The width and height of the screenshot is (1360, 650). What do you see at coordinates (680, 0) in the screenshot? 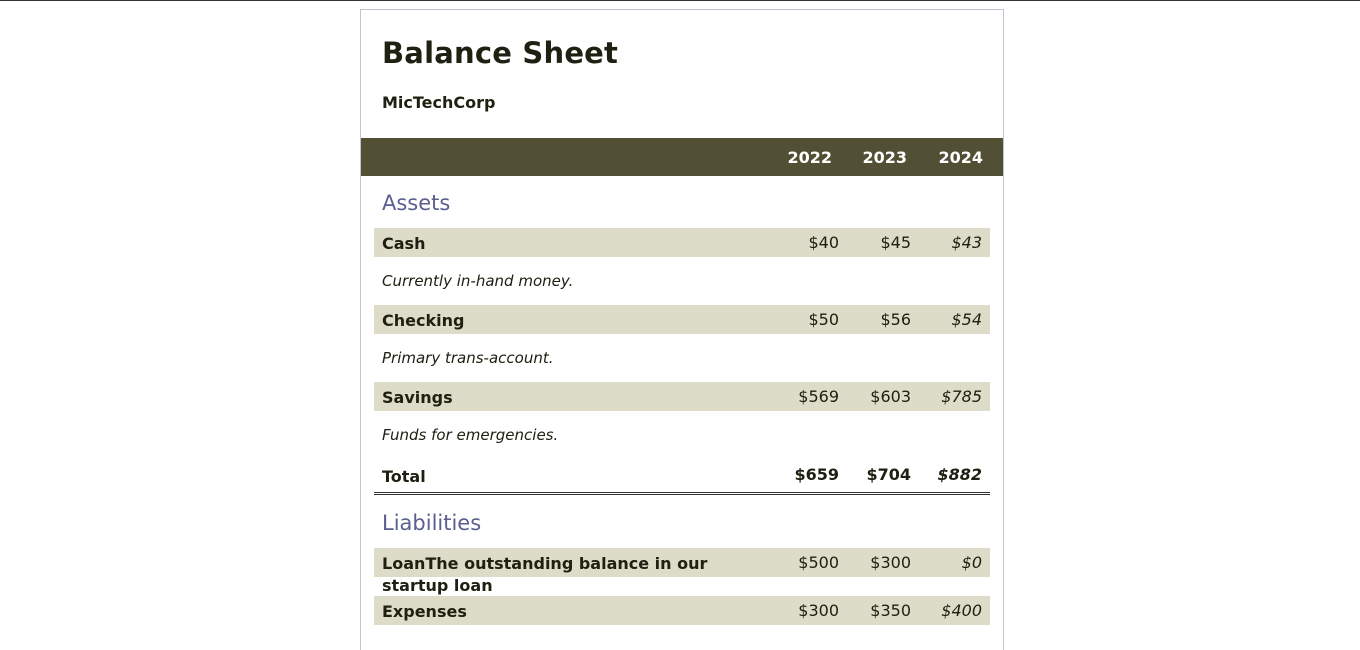
I see `top-border-line` at bounding box center [680, 0].